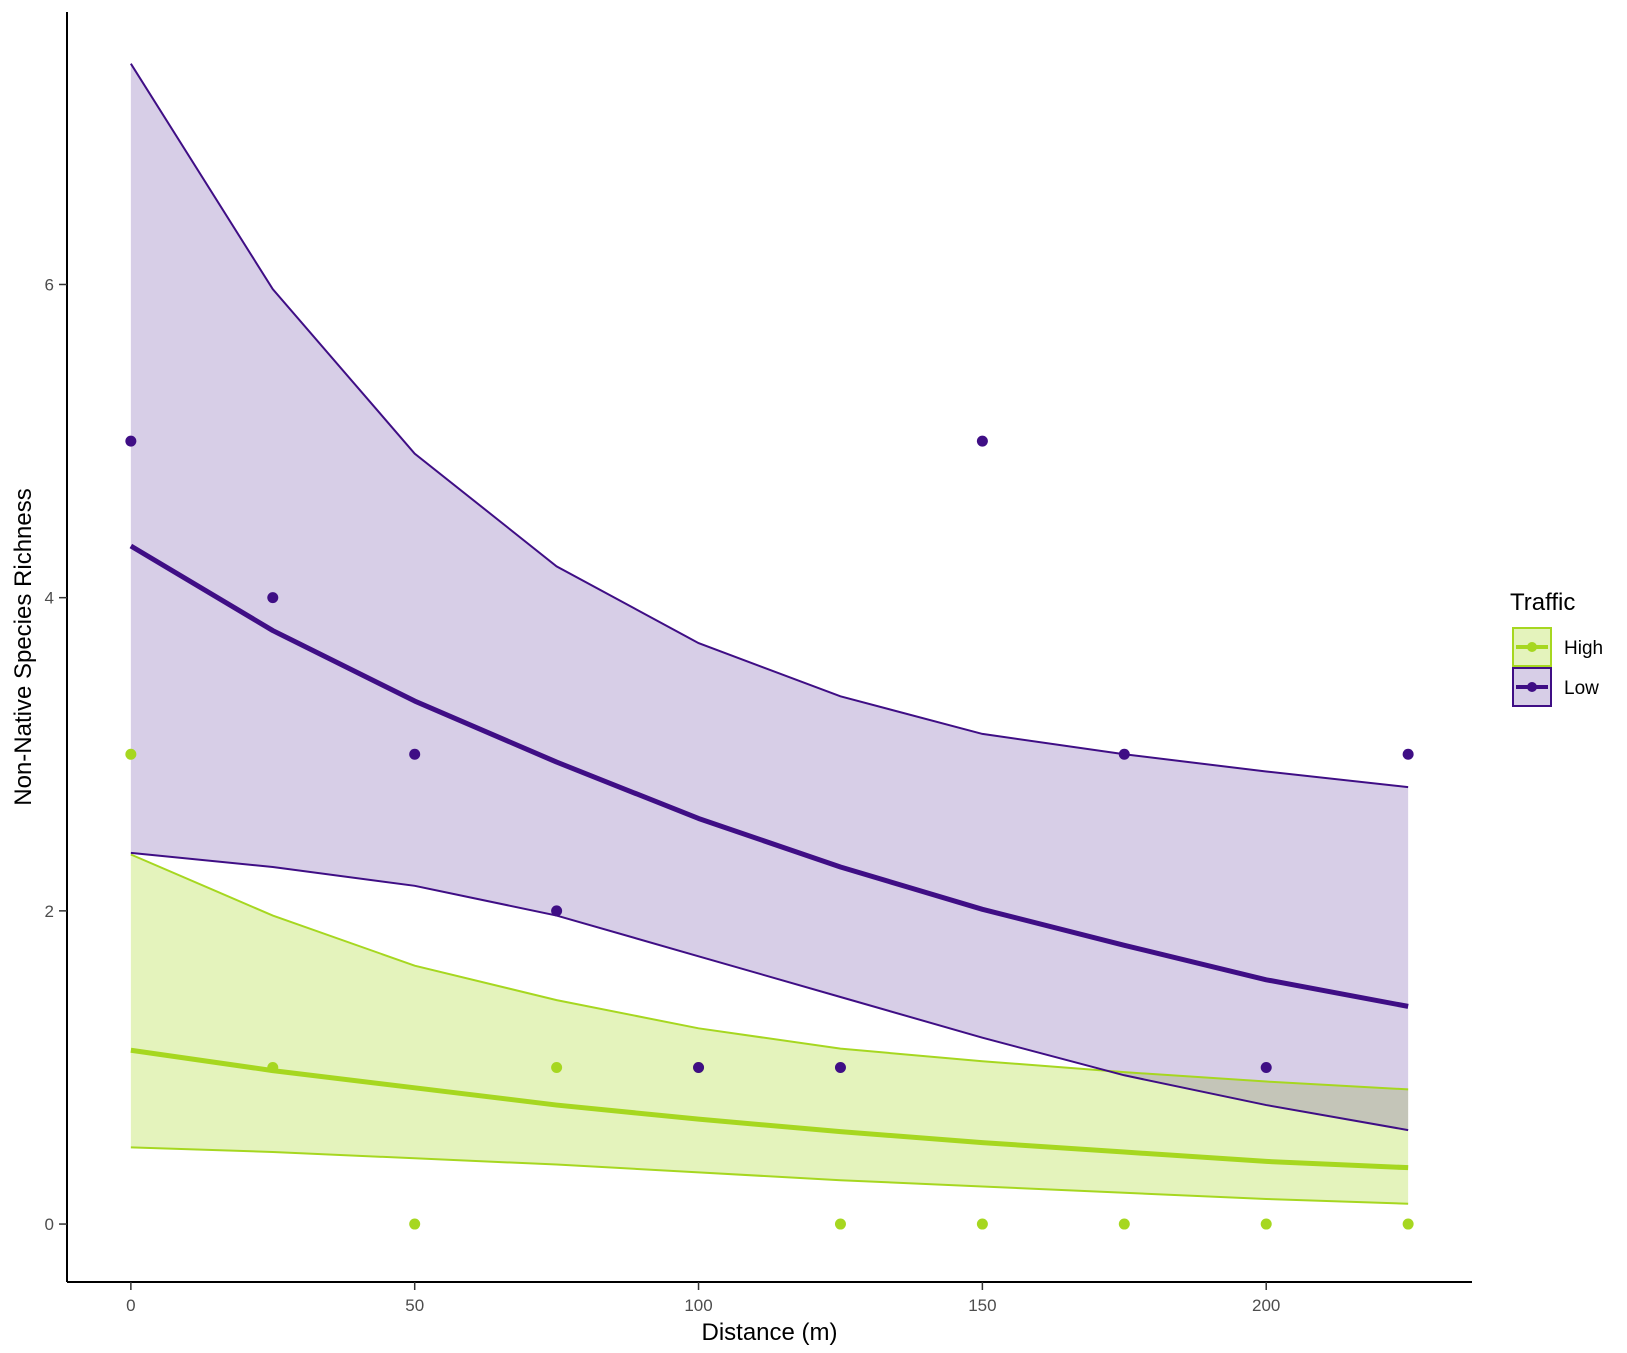 The height and width of the screenshot is (1353, 1627). Describe the element at coordinates (49, 1224) in the screenshot. I see `y-tick-label-0: 0` at that location.